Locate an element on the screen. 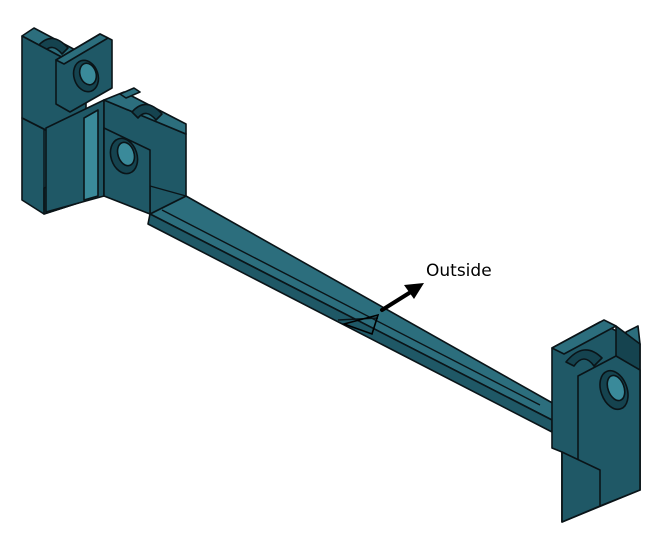  triangle-marker-icon is located at coordinates (360, 324).